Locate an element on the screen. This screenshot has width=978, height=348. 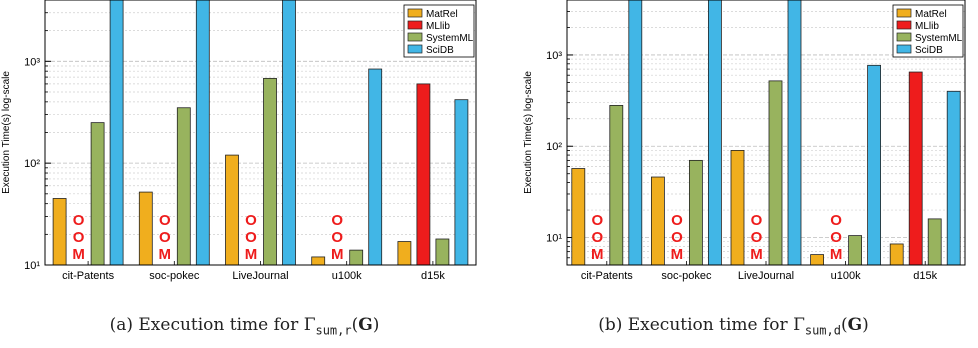
caption-b-sub: sum,d is located at coordinates (822, 330).